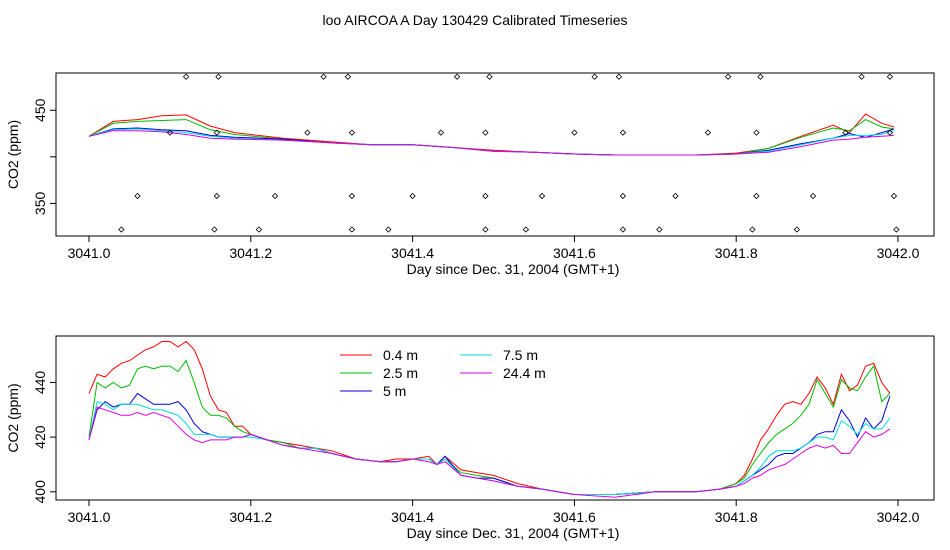 This screenshot has height=550, width=950. I want to click on y-tick-label: 420, so click(40, 437).